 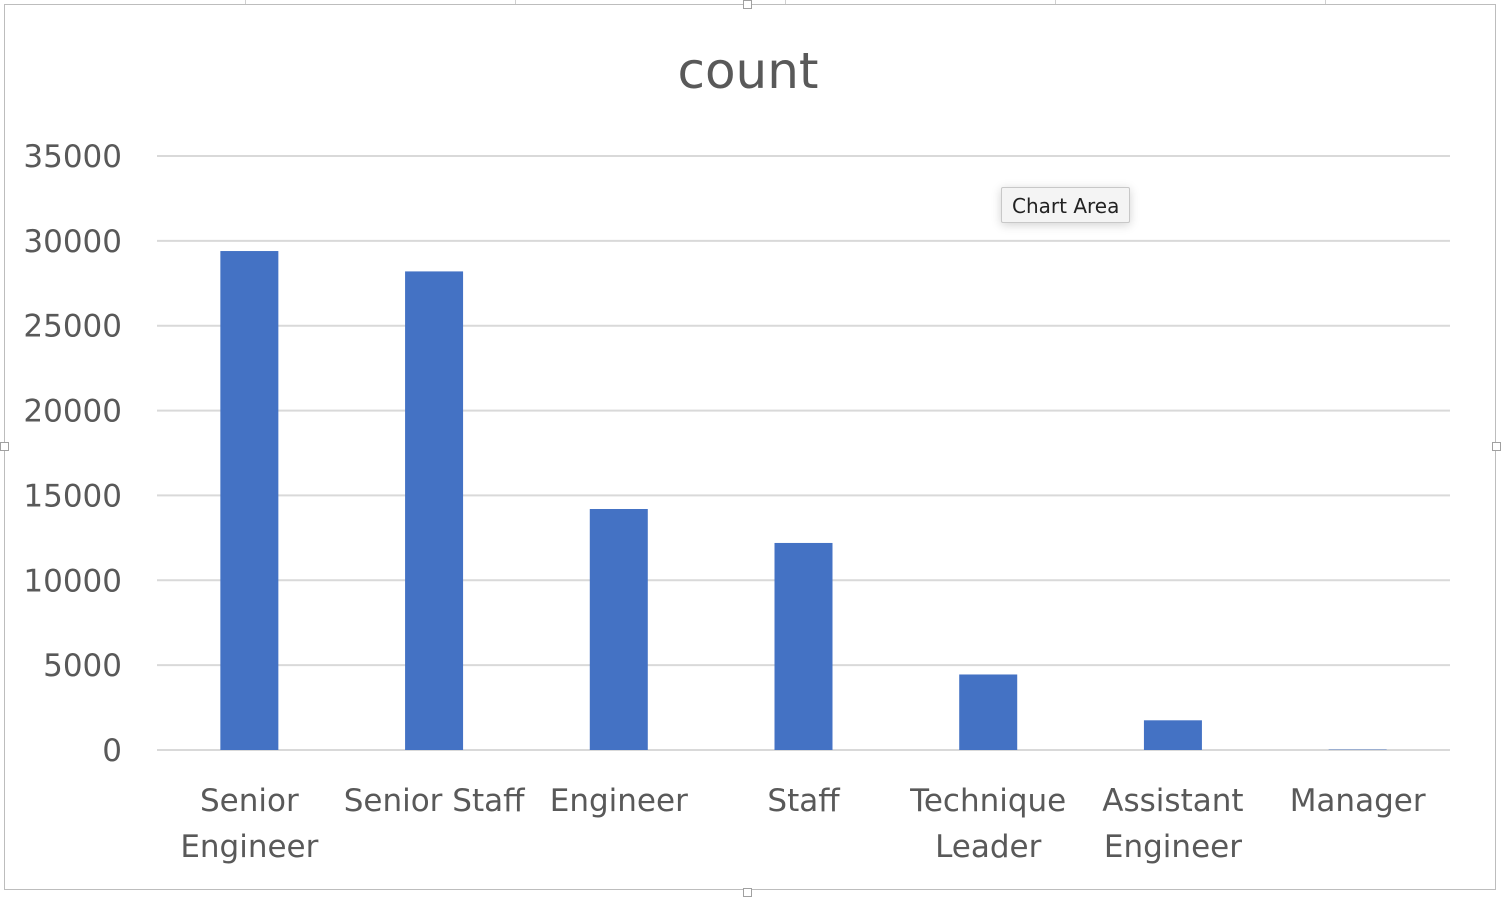 What do you see at coordinates (747, 71) in the screenshot?
I see `chart-title: count` at bounding box center [747, 71].